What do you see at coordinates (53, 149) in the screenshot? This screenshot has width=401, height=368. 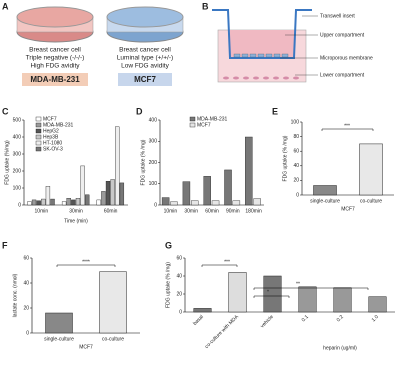 I see `legend-label: SK-OV-3` at bounding box center [53, 149].